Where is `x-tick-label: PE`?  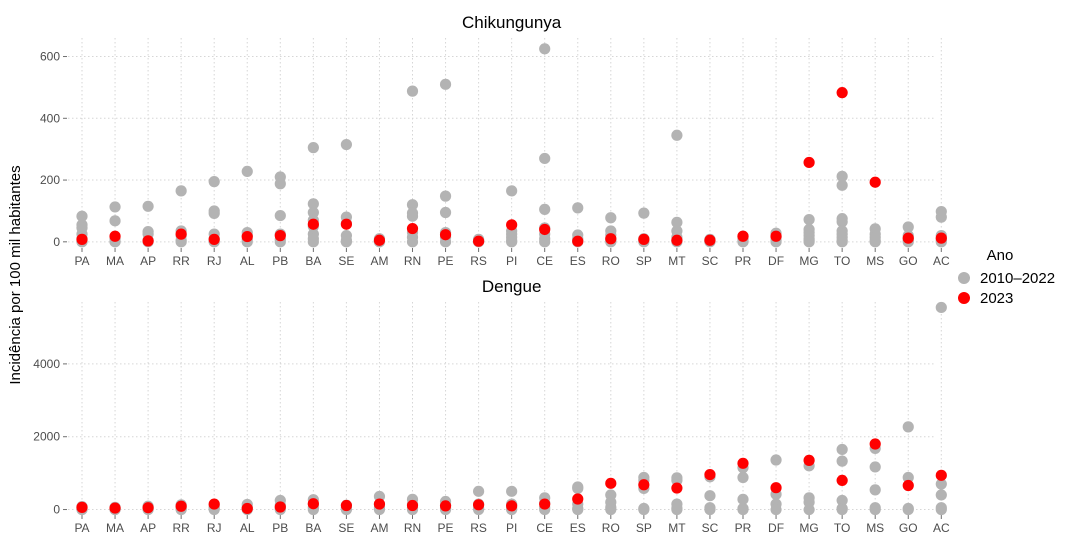
x-tick-label: PE is located at coordinates (446, 528).